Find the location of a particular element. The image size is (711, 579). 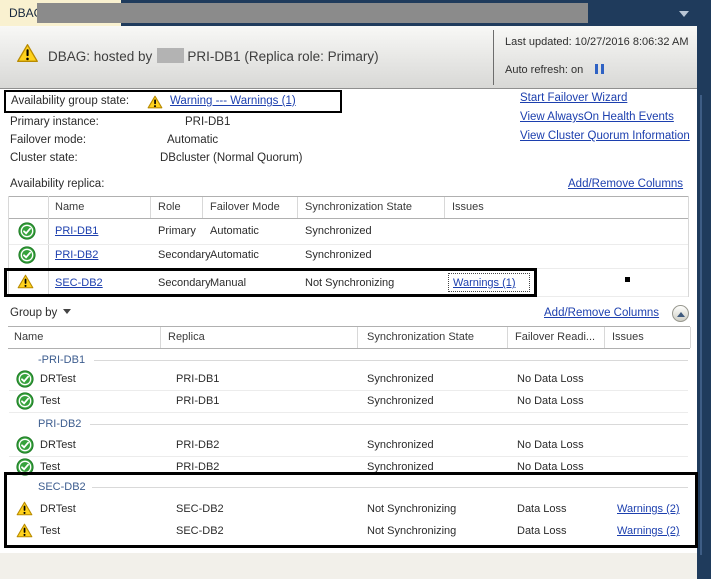

replica-failover-mode: Automatic is located at coordinates (234, 231).